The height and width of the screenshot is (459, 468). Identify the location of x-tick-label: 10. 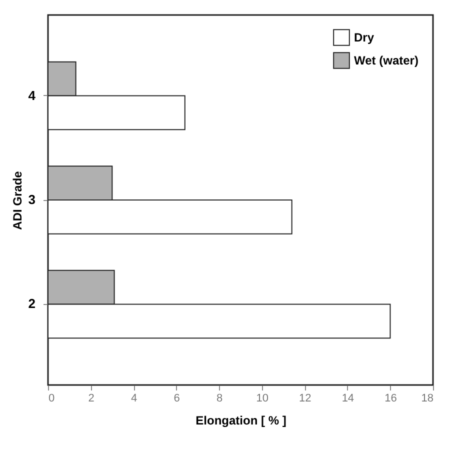
(262, 398).